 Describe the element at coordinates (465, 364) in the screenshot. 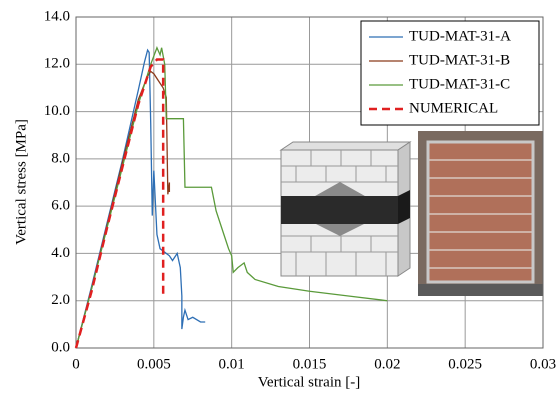

I see `x-tick-label: 0.025` at that location.